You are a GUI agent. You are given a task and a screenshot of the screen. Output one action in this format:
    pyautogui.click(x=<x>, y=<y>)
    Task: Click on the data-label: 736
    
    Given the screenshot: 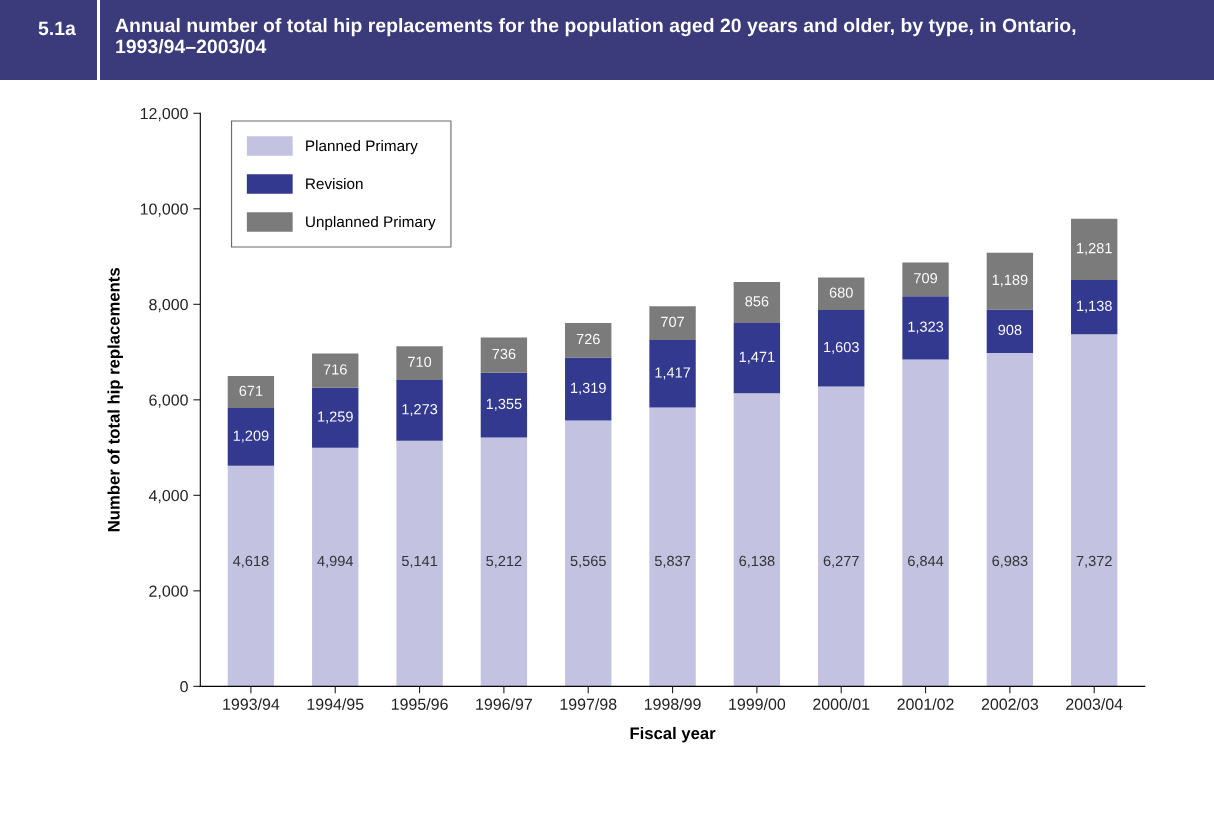 What is the action you would take?
    pyautogui.click(x=504, y=354)
    